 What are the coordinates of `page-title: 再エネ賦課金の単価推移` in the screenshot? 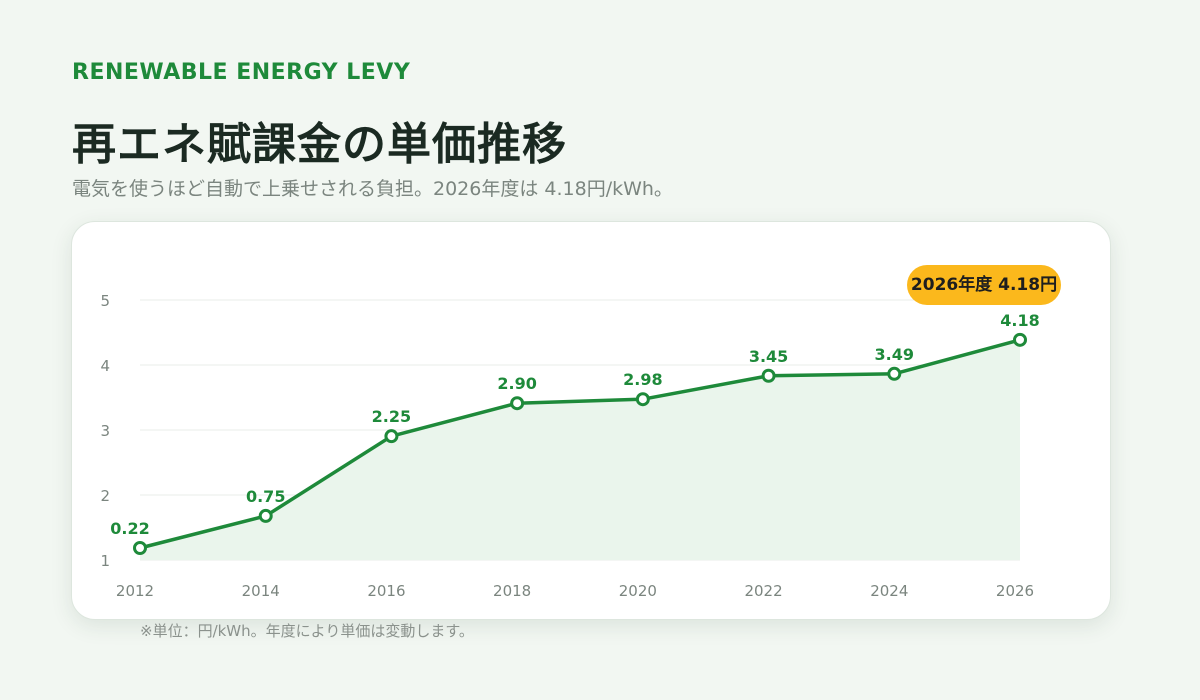 It's located at (319, 144).